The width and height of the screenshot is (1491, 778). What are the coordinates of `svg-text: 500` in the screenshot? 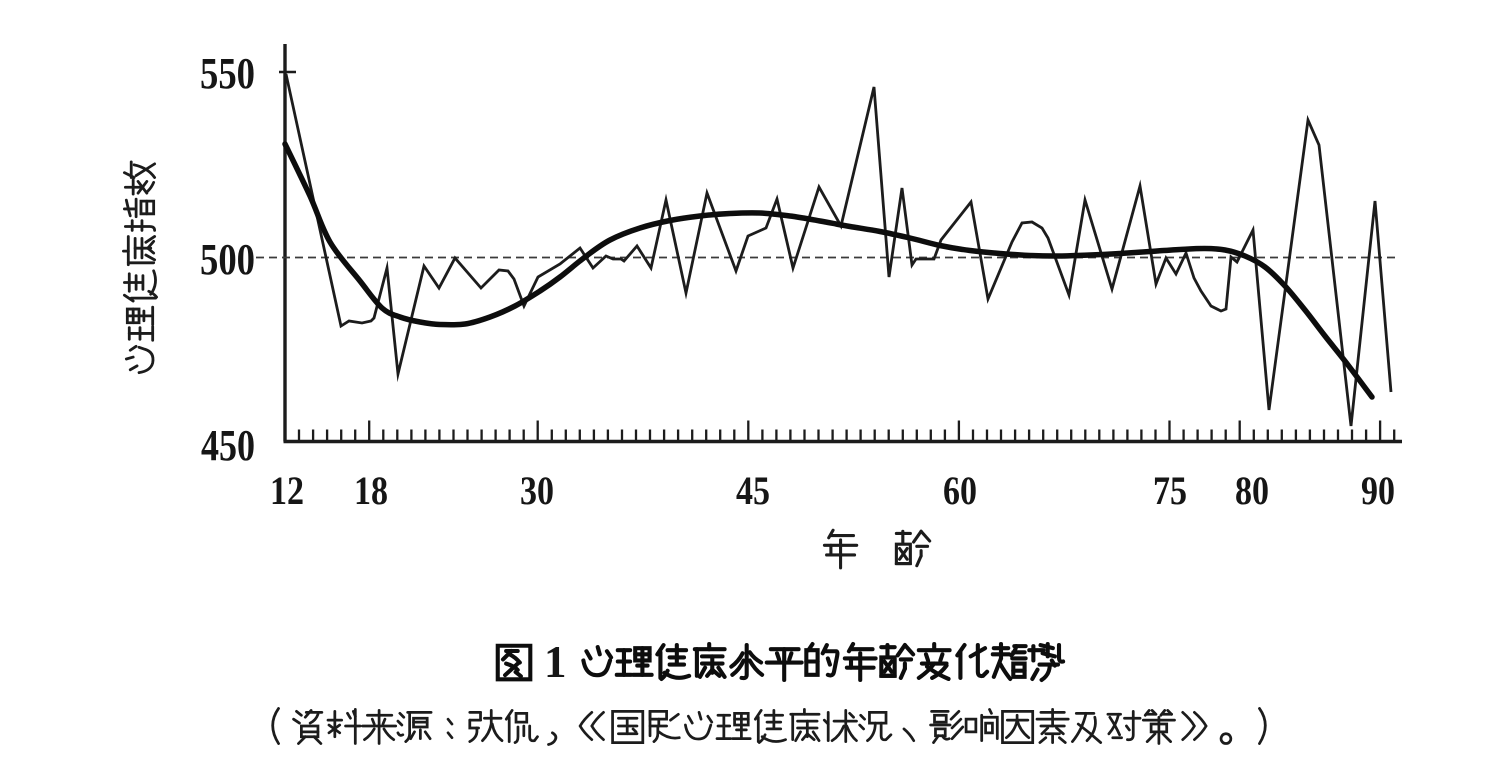 It's located at (227, 259).